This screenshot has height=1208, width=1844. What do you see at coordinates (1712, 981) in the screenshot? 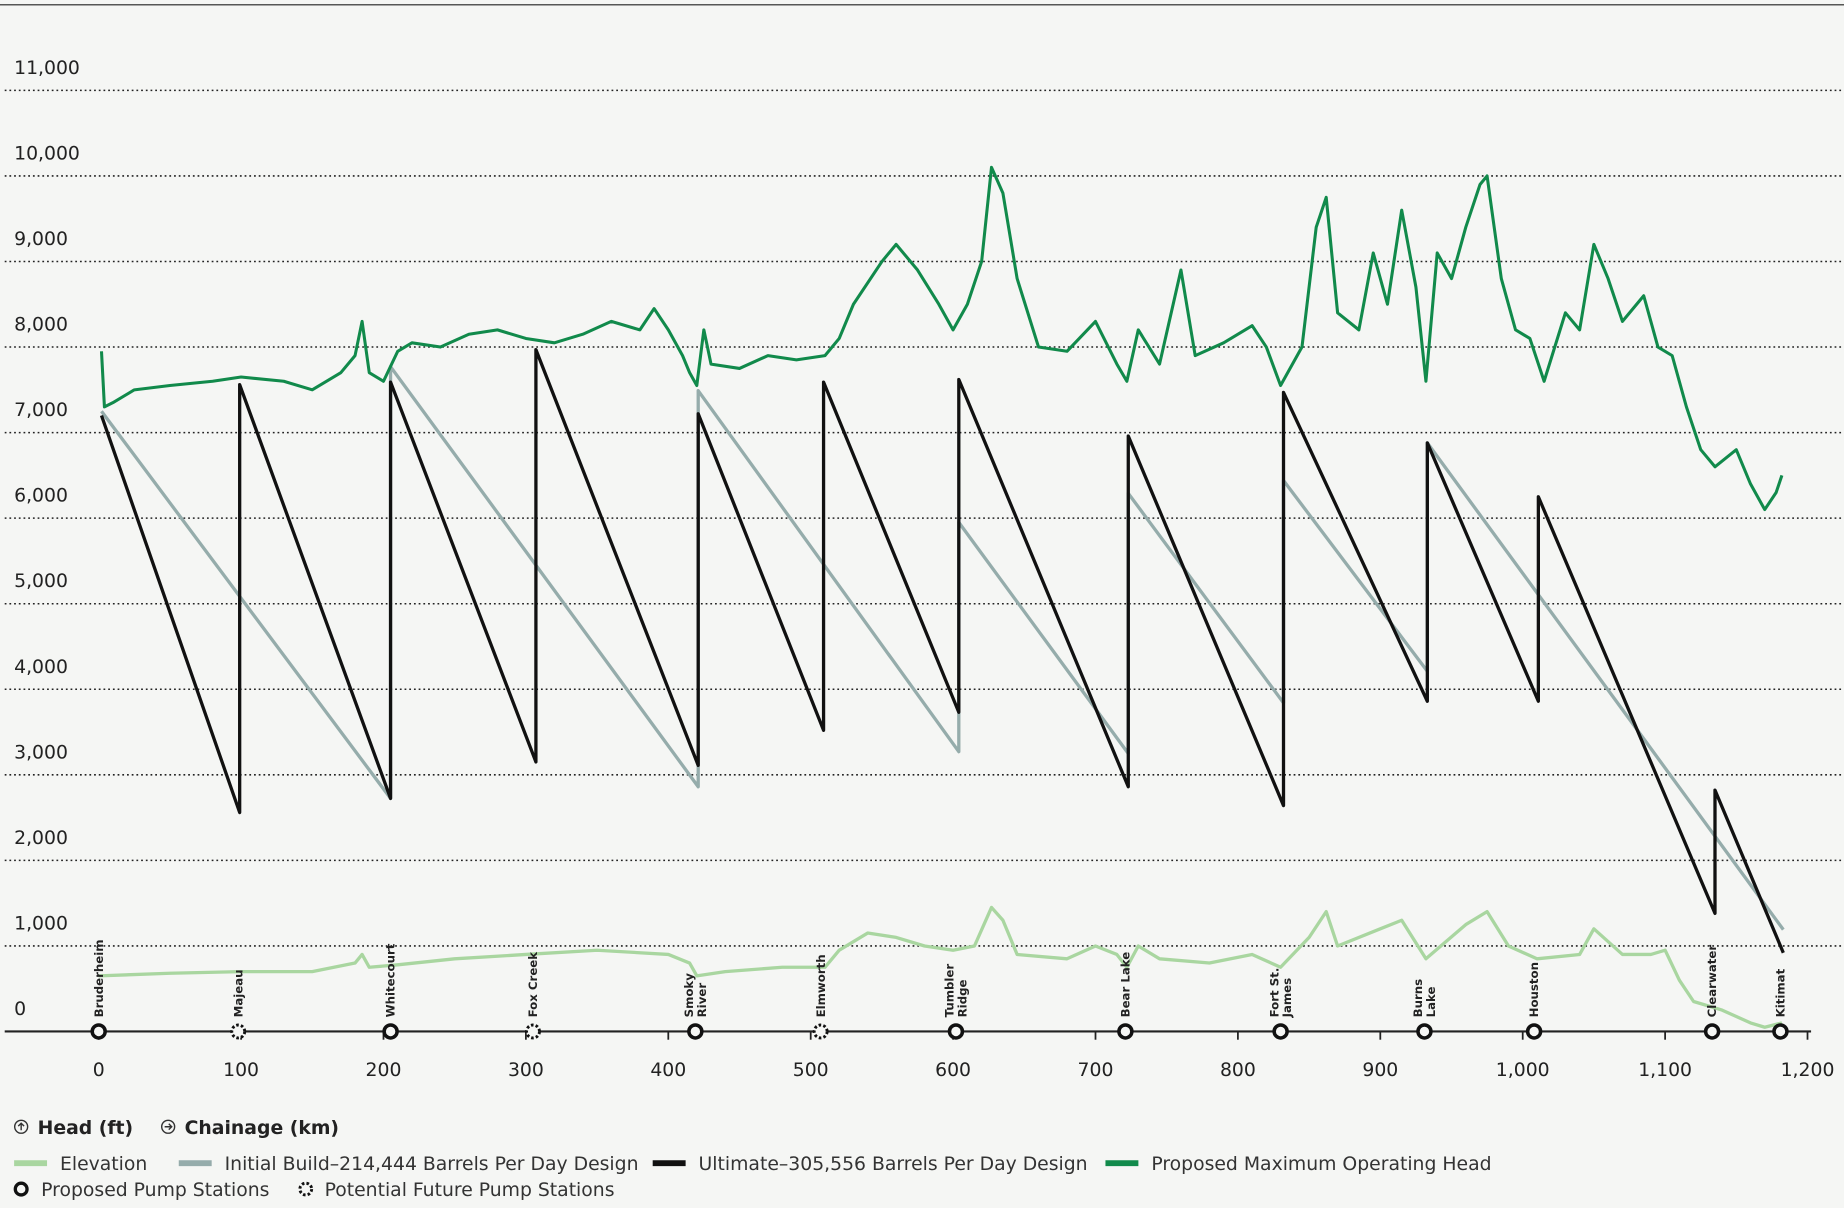
I see `pump-station-label: Clearwater` at bounding box center [1712, 981].